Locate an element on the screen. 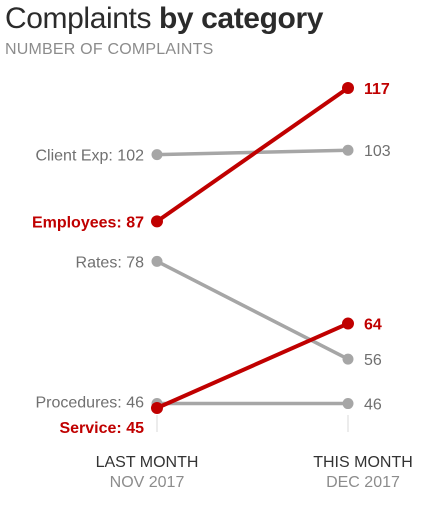 Image resolution: width=432 pixels, height=510 pixels. x-tick-label-1: THIS MONTH is located at coordinates (363, 462).